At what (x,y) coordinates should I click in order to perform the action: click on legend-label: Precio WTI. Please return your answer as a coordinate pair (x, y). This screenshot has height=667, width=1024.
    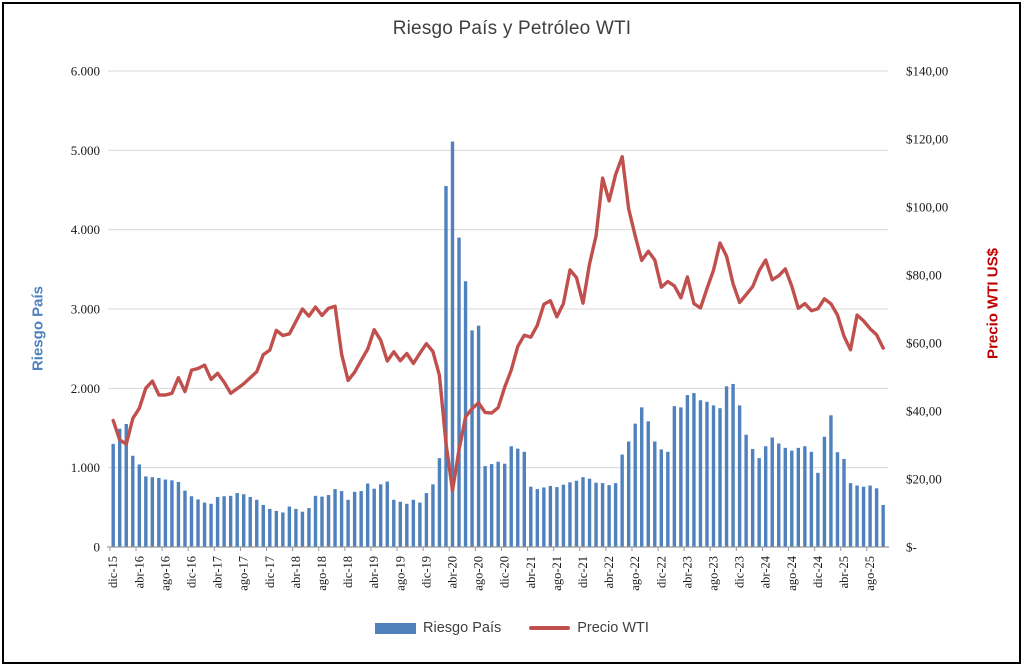
    Looking at the image, I should click on (613, 628).